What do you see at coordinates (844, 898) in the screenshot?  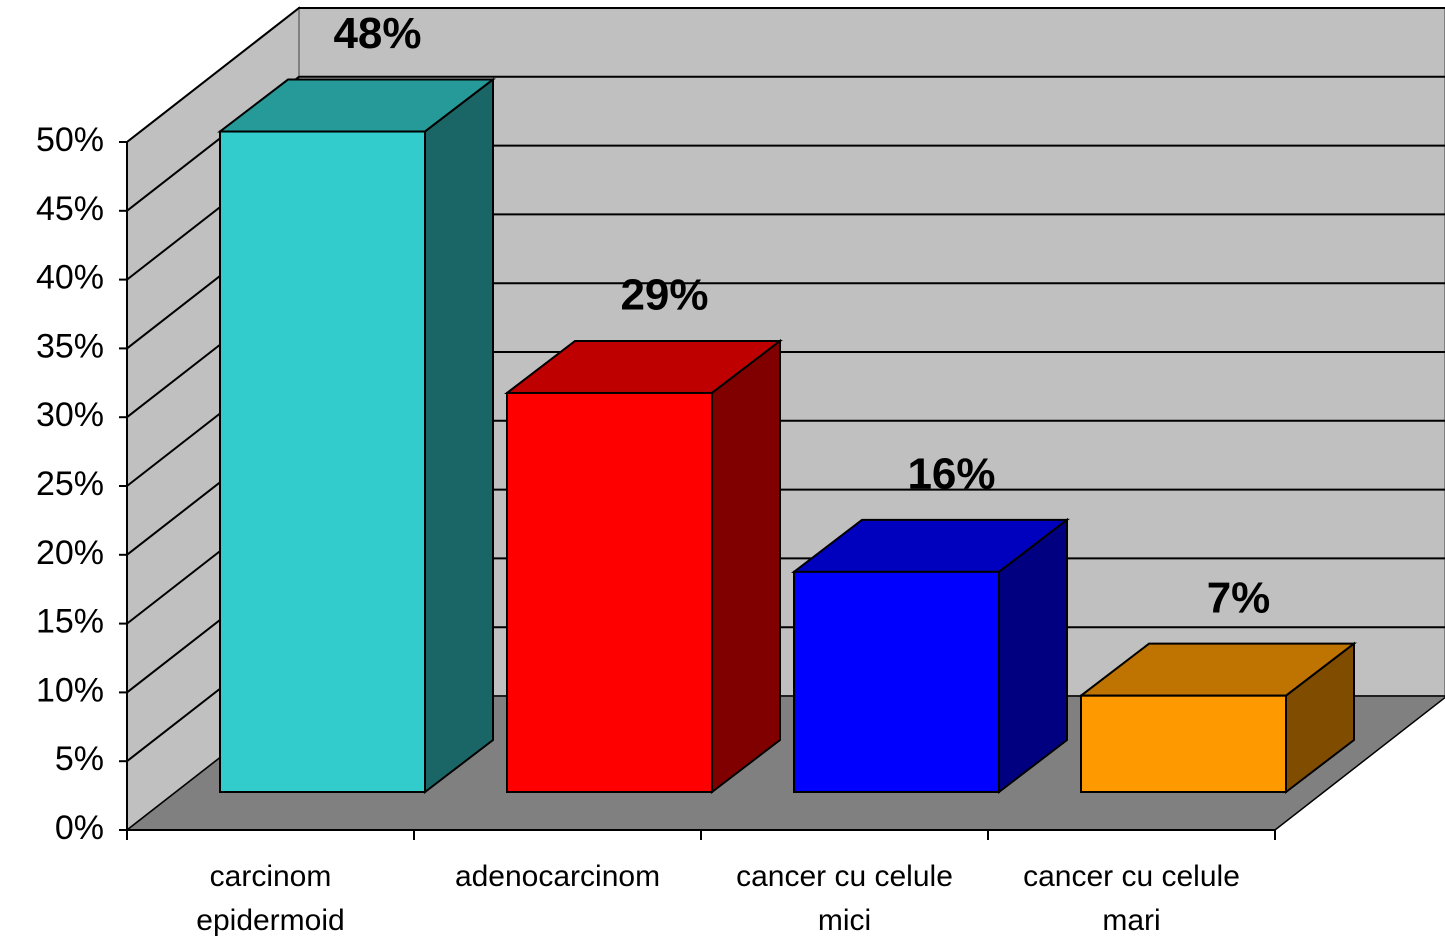 I see `x-tick-label: cancer cu celule mici` at bounding box center [844, 898].